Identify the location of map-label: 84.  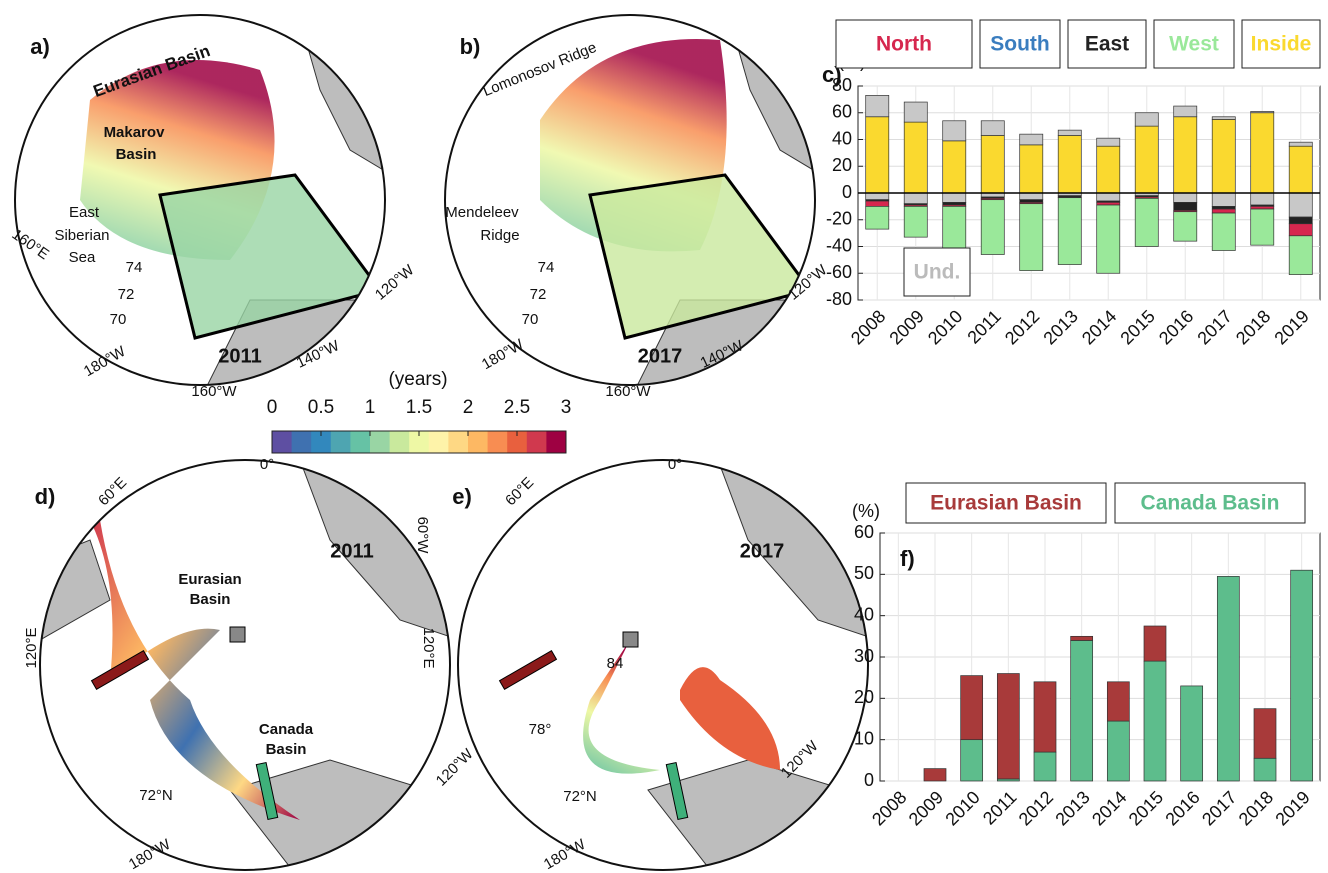
(615, 663).